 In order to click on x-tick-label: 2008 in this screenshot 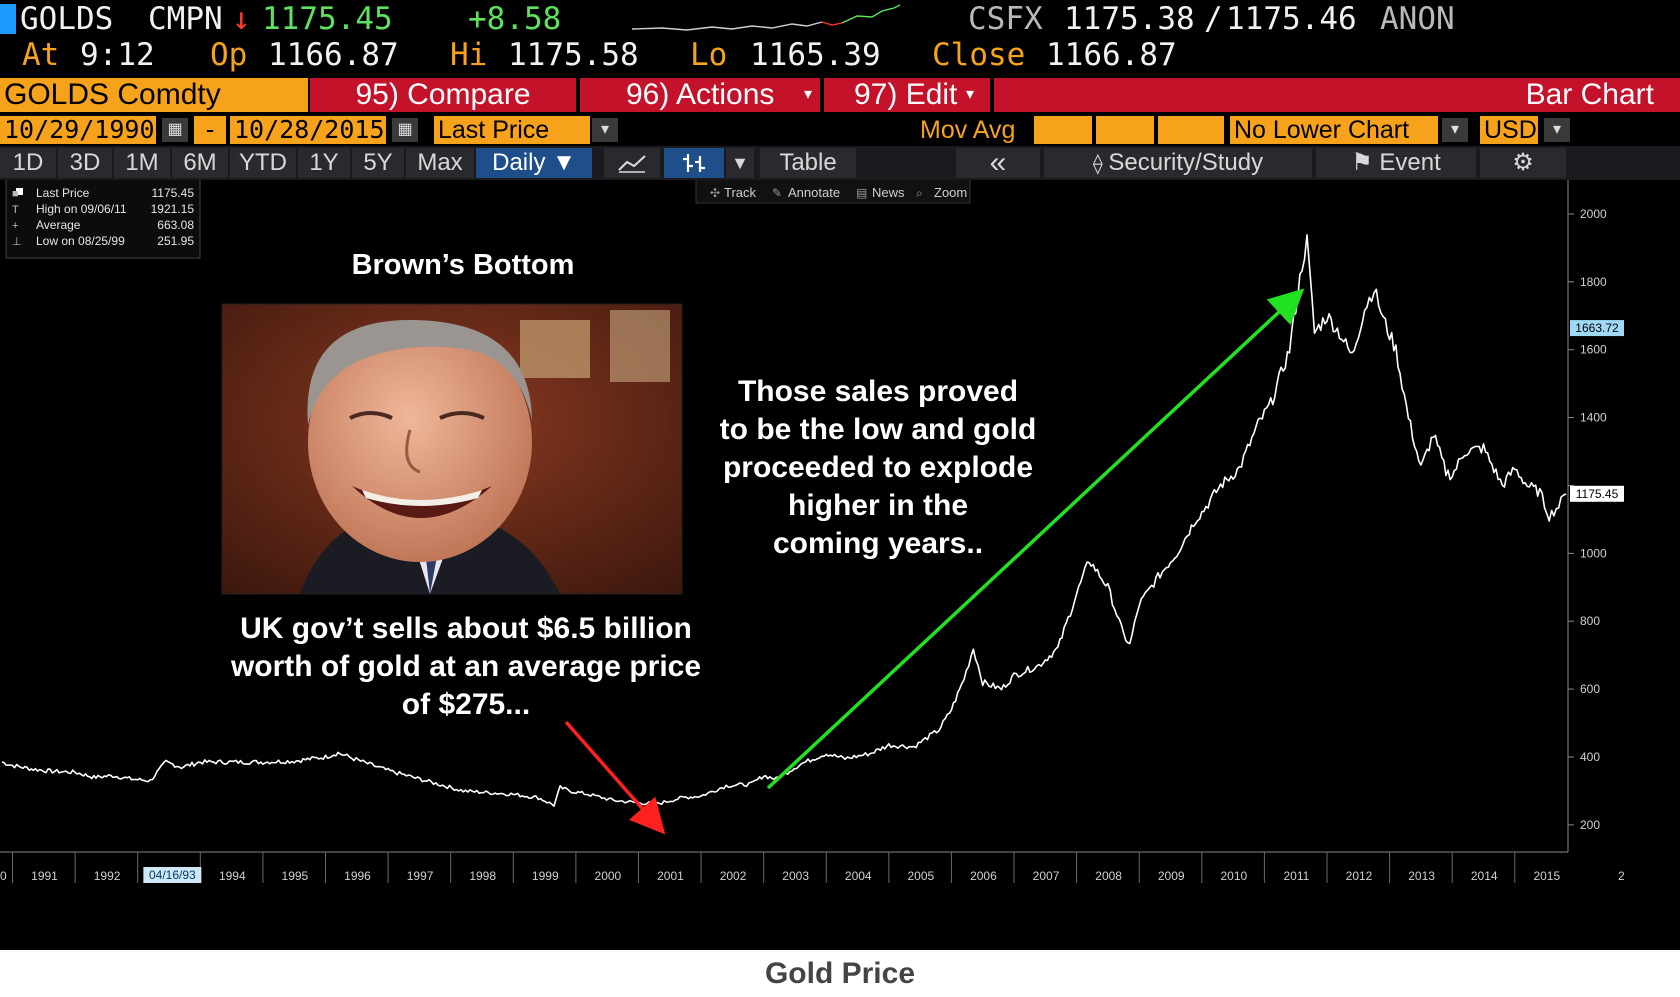, I will do `click(1108, 876)`.